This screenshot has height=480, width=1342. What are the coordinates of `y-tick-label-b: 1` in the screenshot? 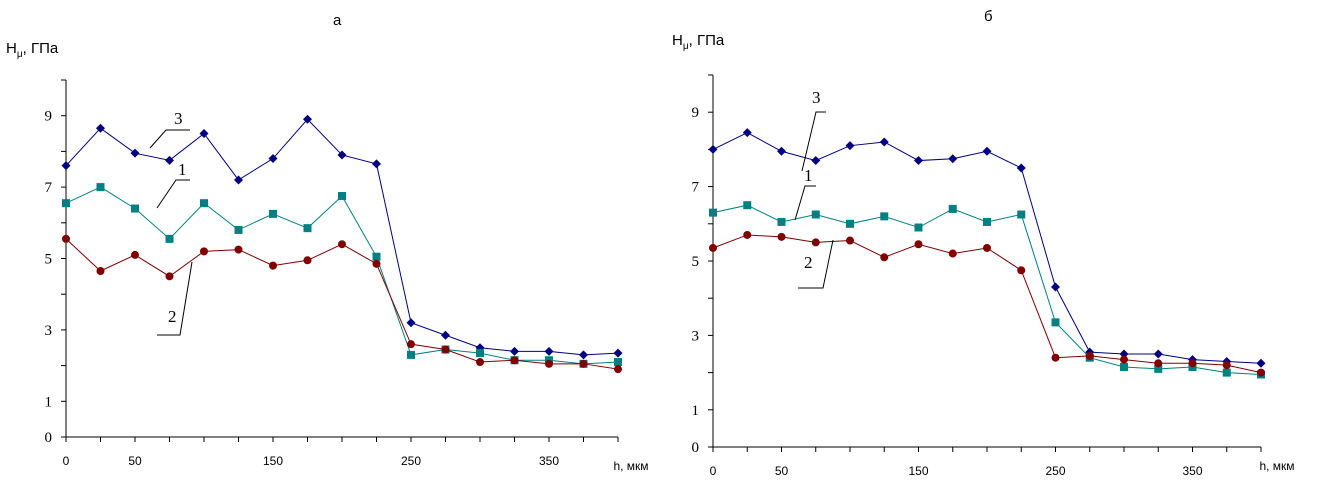 It's located at (696, 411).